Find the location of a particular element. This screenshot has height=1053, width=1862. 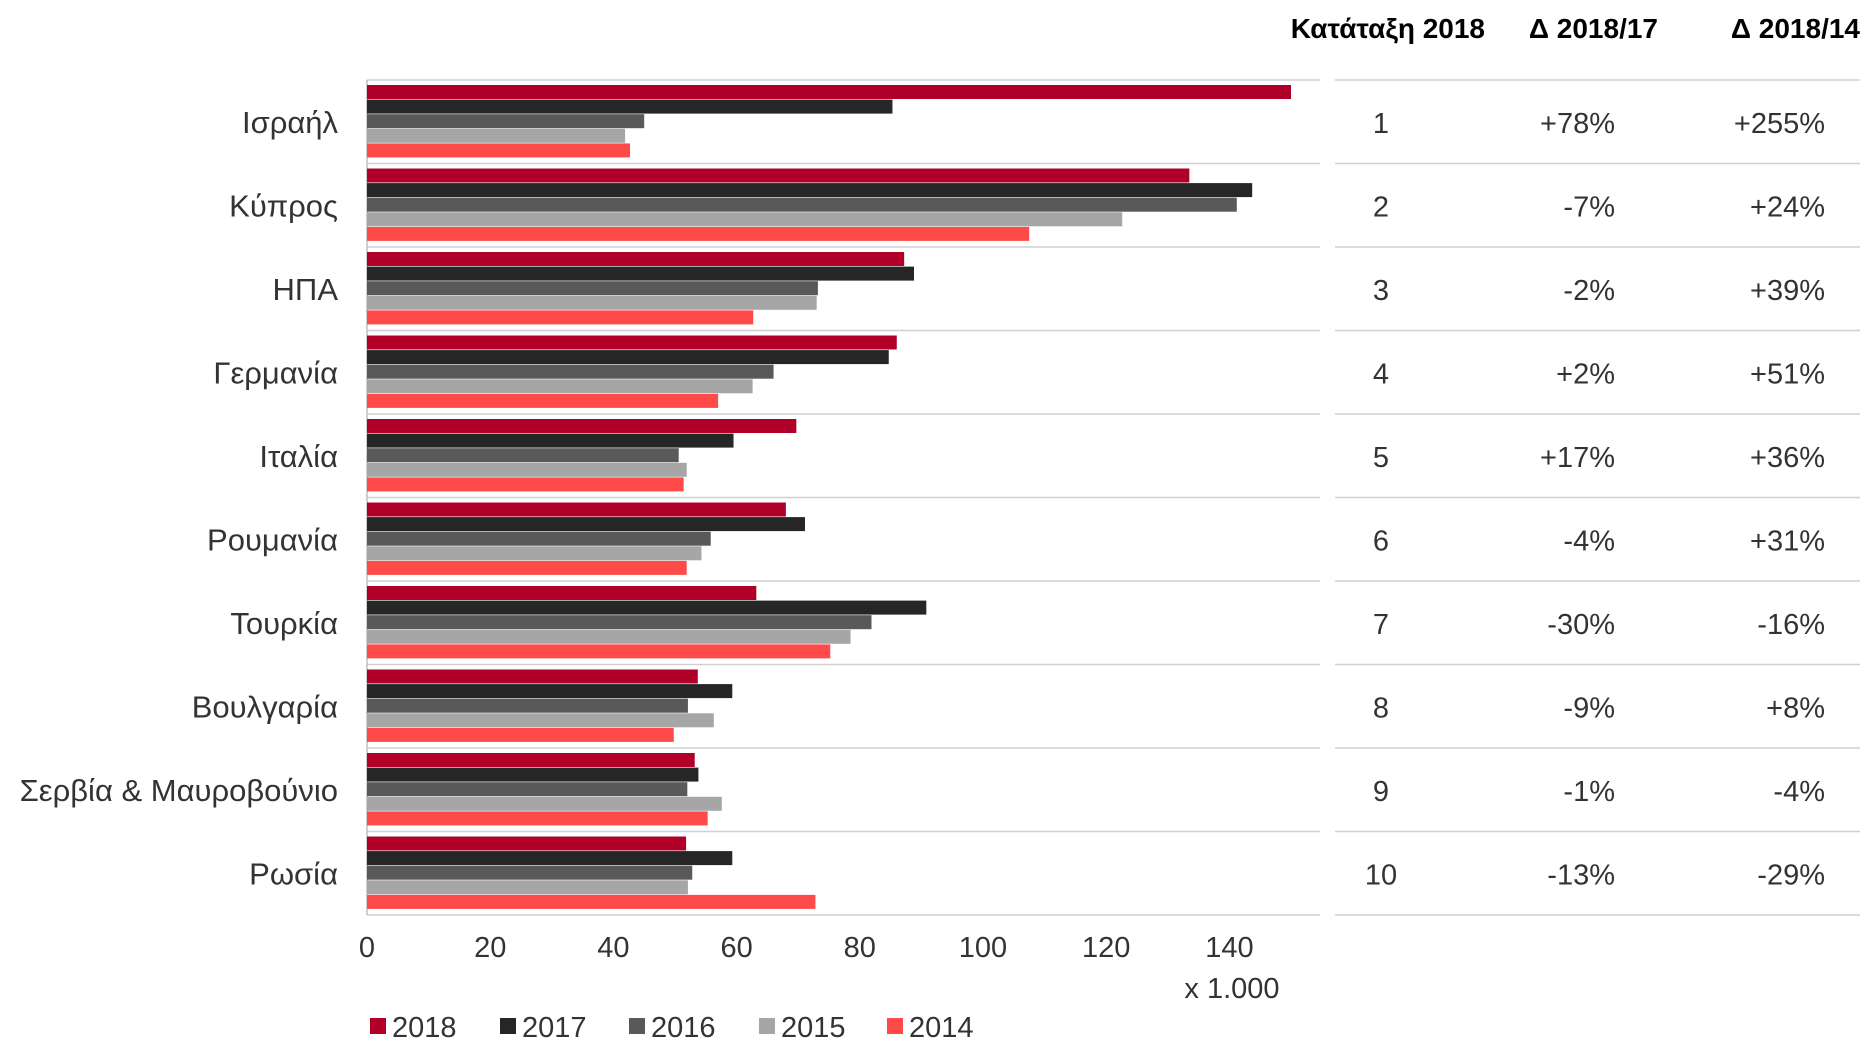

table-cell-delta-17: -30% is located at coordinates (1581, 625).